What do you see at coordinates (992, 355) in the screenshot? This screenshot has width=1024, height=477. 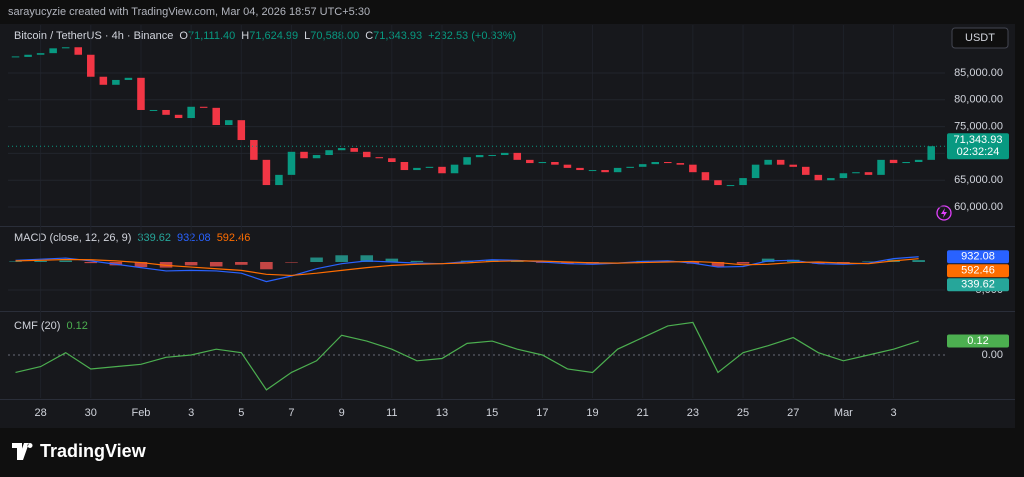 I see `y-tick-label: 0.00` at bounding box center [992, 355].